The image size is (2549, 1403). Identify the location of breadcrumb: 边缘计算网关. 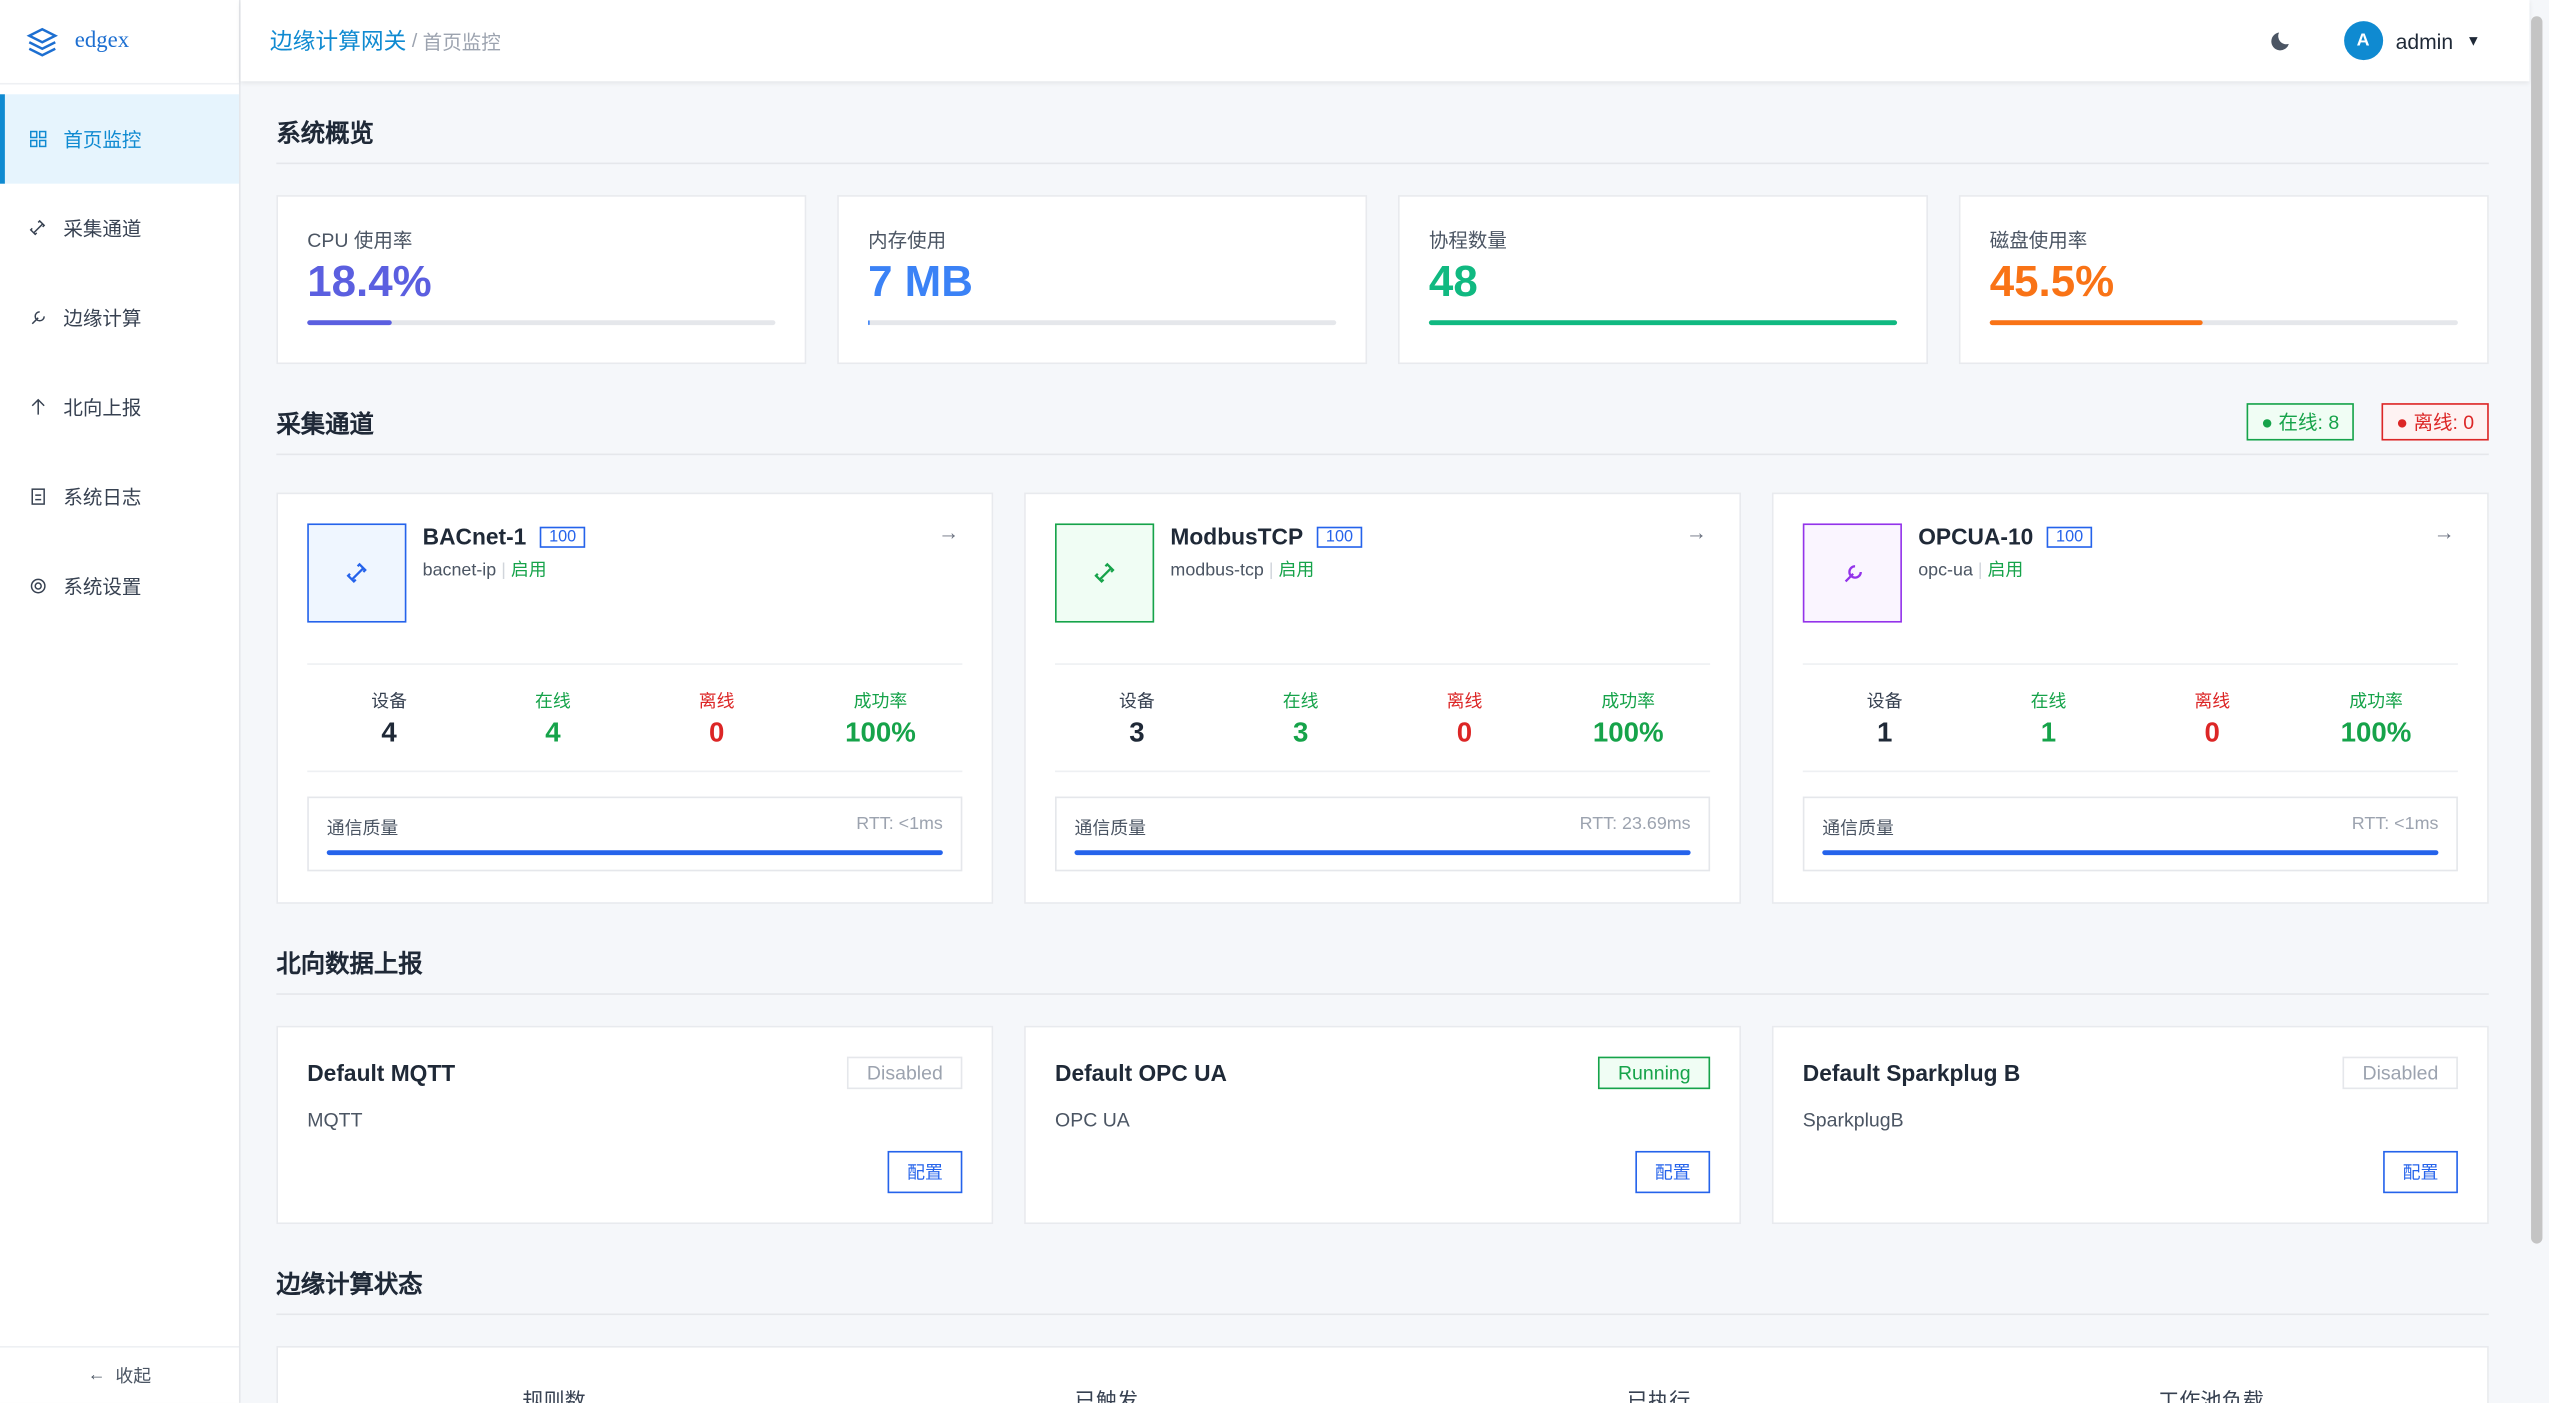
(338, 40).